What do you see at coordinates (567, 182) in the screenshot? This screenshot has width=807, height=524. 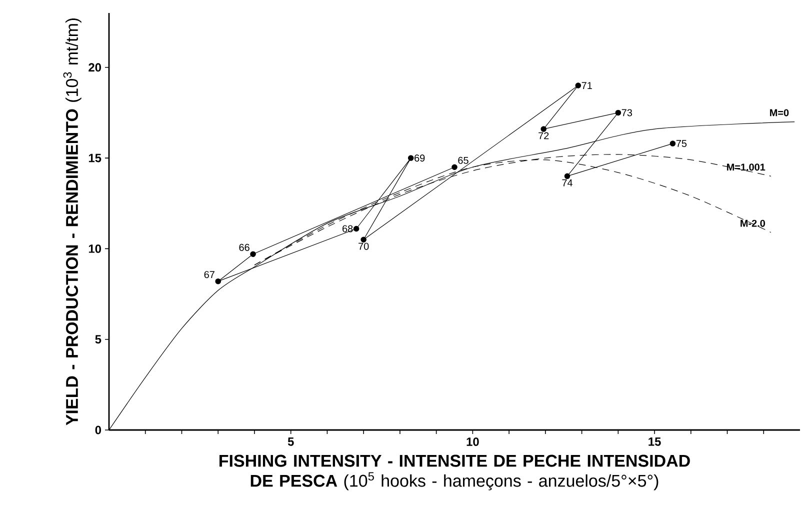 I see `annotation: 74` at bounding box center [567, 182].